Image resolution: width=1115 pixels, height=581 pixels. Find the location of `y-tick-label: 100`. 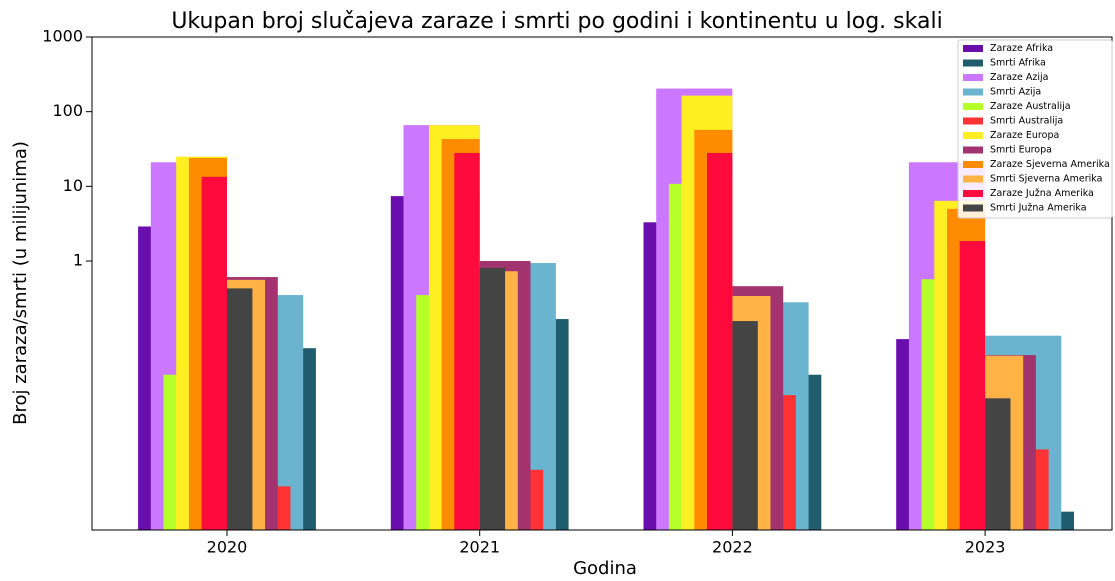

y-tick-label: 100 is located at coordinates (67, 110).